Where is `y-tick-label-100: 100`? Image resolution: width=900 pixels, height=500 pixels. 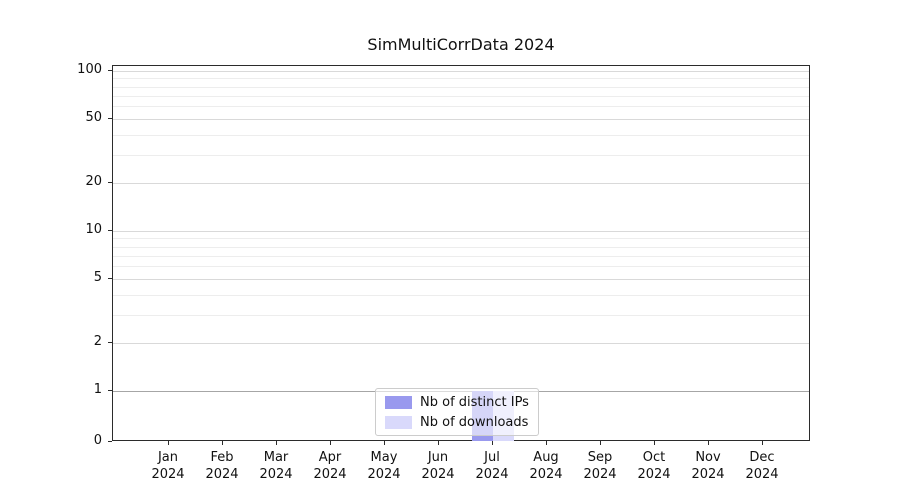 y-tick-label-100: 100 is located at coordinates (89, 69).